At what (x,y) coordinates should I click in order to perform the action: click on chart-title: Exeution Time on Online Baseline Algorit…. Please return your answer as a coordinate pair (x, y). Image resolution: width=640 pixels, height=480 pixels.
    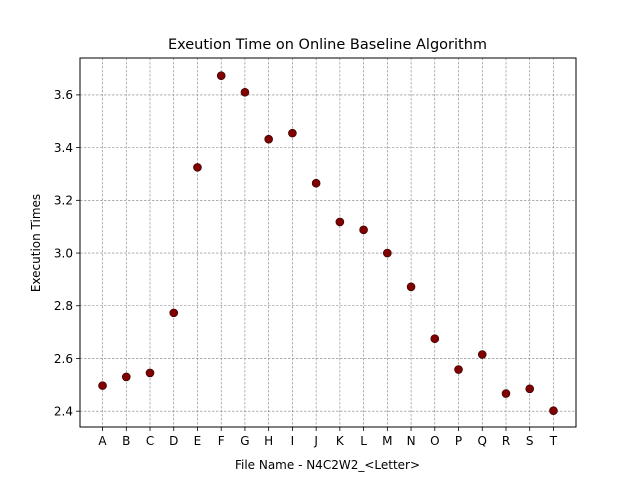
    Looking at the image, I should click on (327, 45).